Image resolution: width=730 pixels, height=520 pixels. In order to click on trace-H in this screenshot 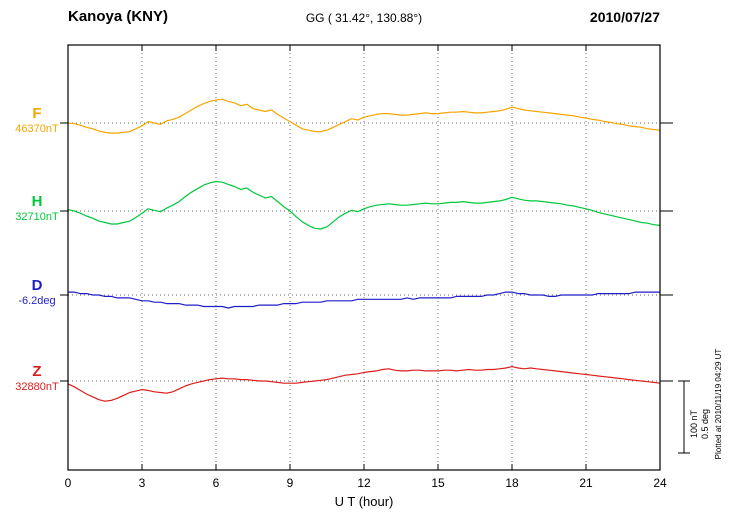, I will do `click(364, 205)`.